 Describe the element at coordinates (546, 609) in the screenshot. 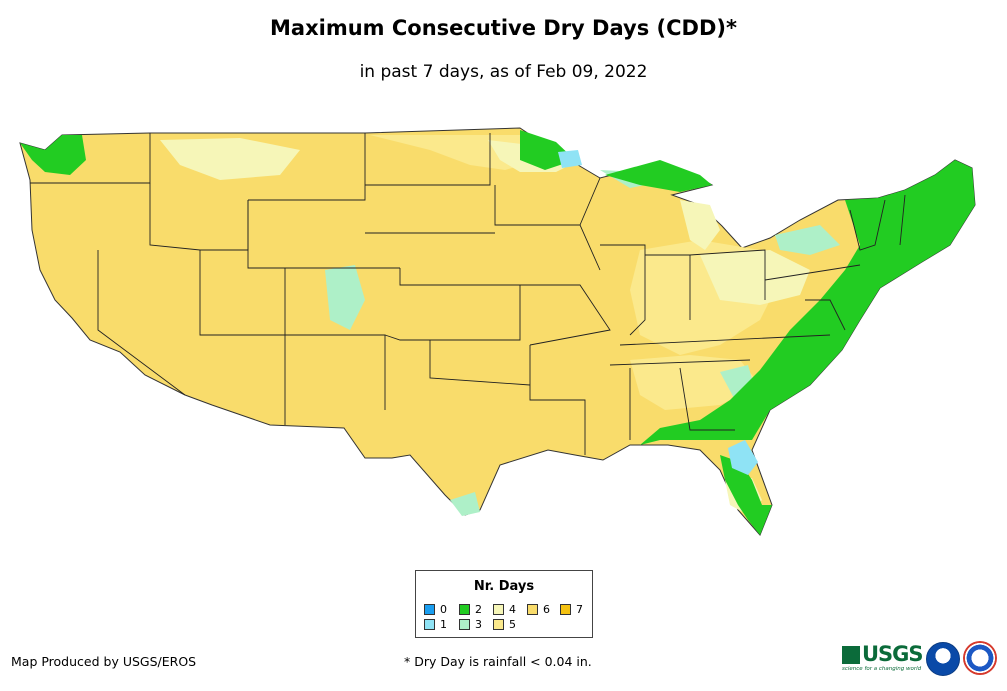

I see `legend-label: 6` at that location.